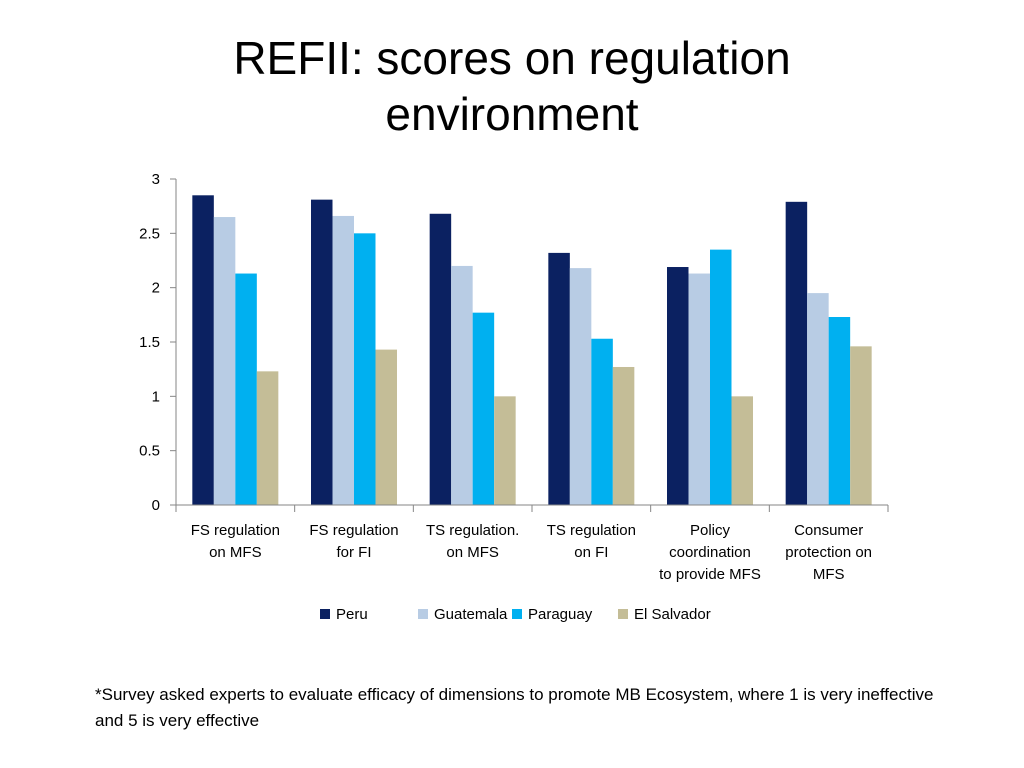 Image resolution: width=1024 pixels, height=768 pixels. I want to click on y-tick-label: 3, so click(156, 179).